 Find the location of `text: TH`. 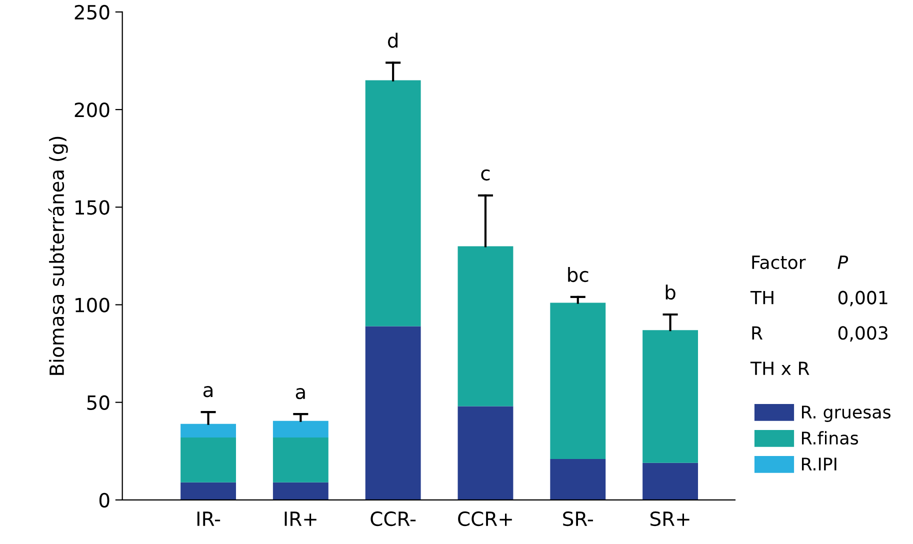

text: TH is located at coordinates (762, 297).